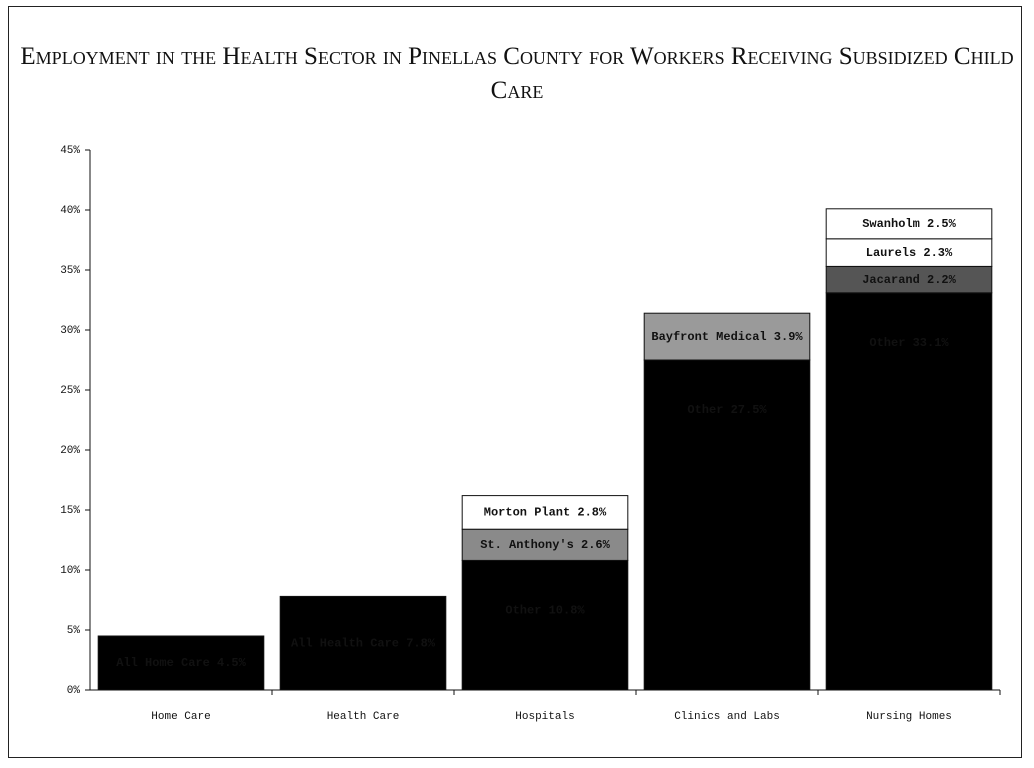 This screenshot has height=768, width=1034. What do you see at coordinates (363, 717) in the screenshot?
I see `x-tick-label: Health Care` at bounding box center [363, 717].